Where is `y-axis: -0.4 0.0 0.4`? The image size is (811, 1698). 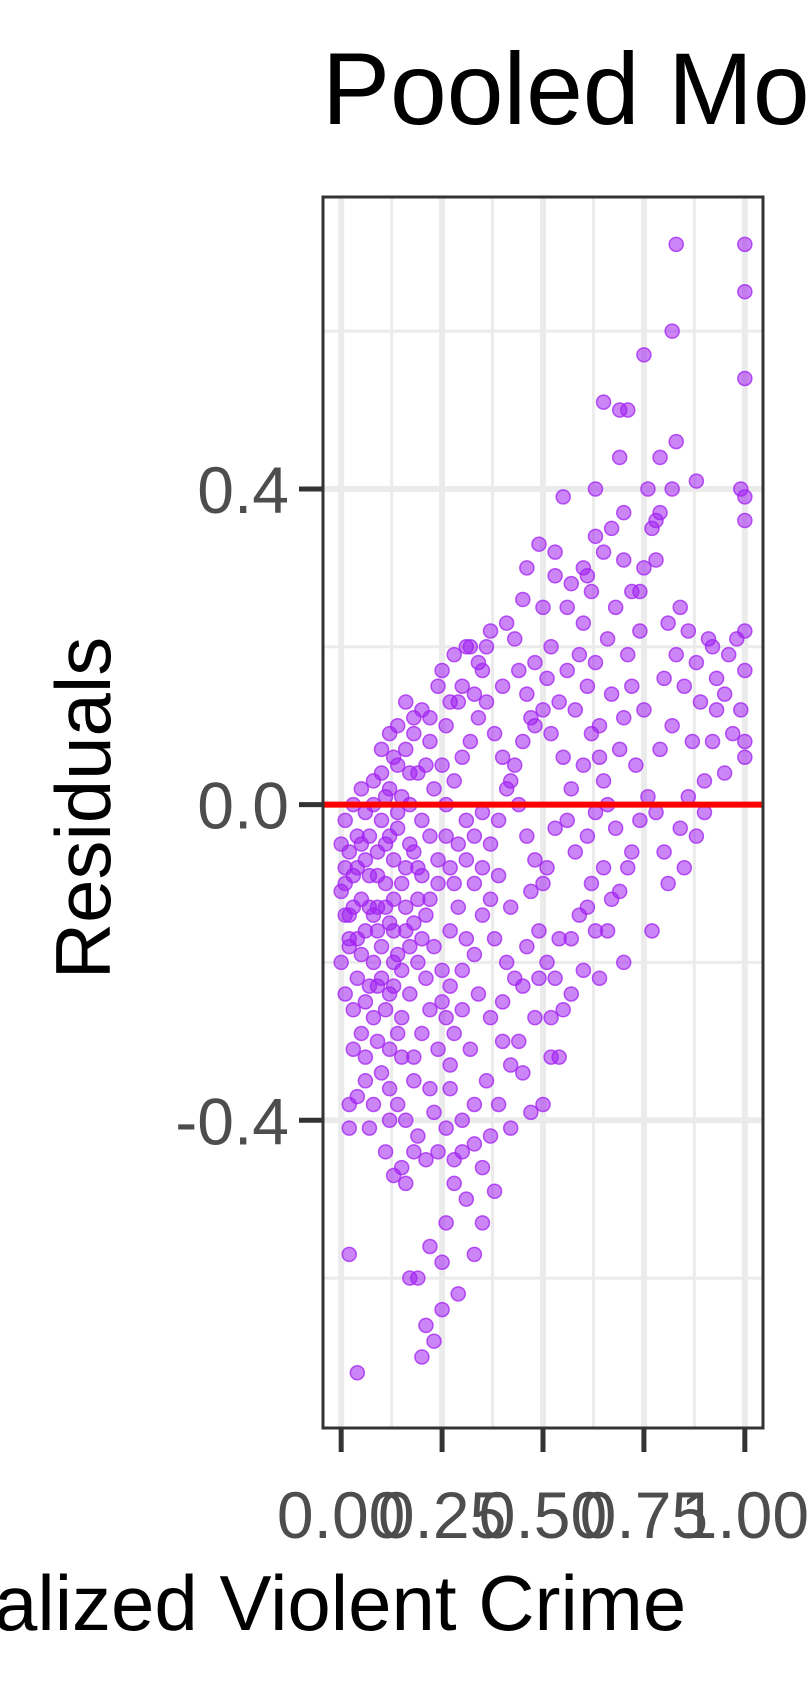
y-axis: -0.4 0.0 0.4 is located at coordinates (248, 805).